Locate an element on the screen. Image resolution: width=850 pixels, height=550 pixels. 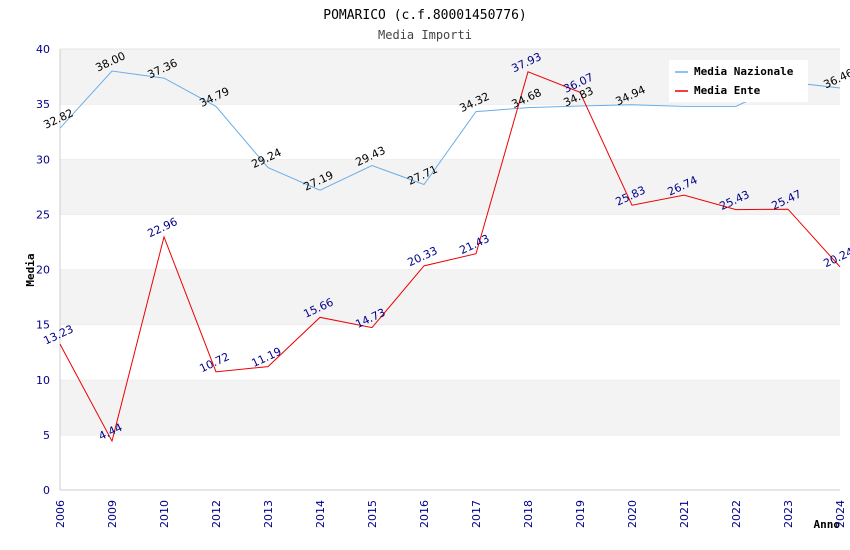
y-tick-5: 5 is located at coordinates (46, 435).